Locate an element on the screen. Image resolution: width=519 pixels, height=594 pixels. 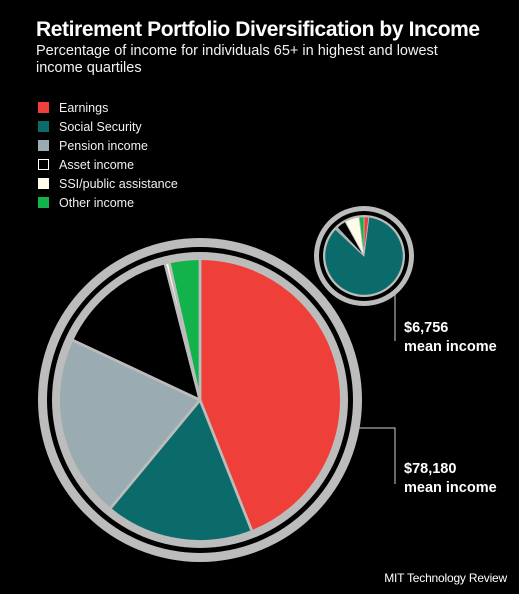
legend-item-social-security: Social Security is located at coordinates (108, 126).